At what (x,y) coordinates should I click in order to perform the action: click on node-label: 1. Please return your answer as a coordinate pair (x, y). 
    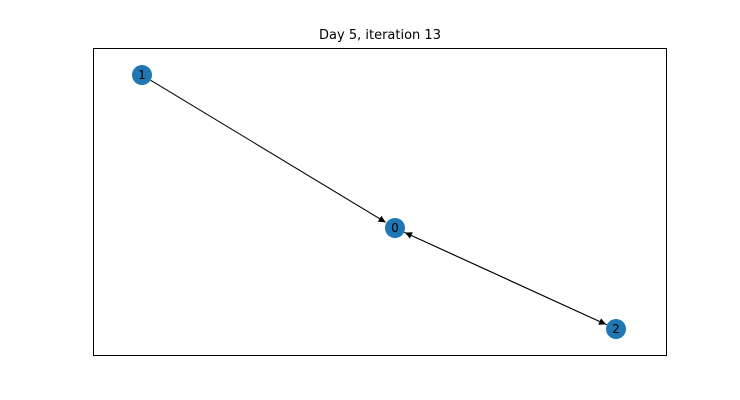
    Looking at the image, I should click on (142, 75).